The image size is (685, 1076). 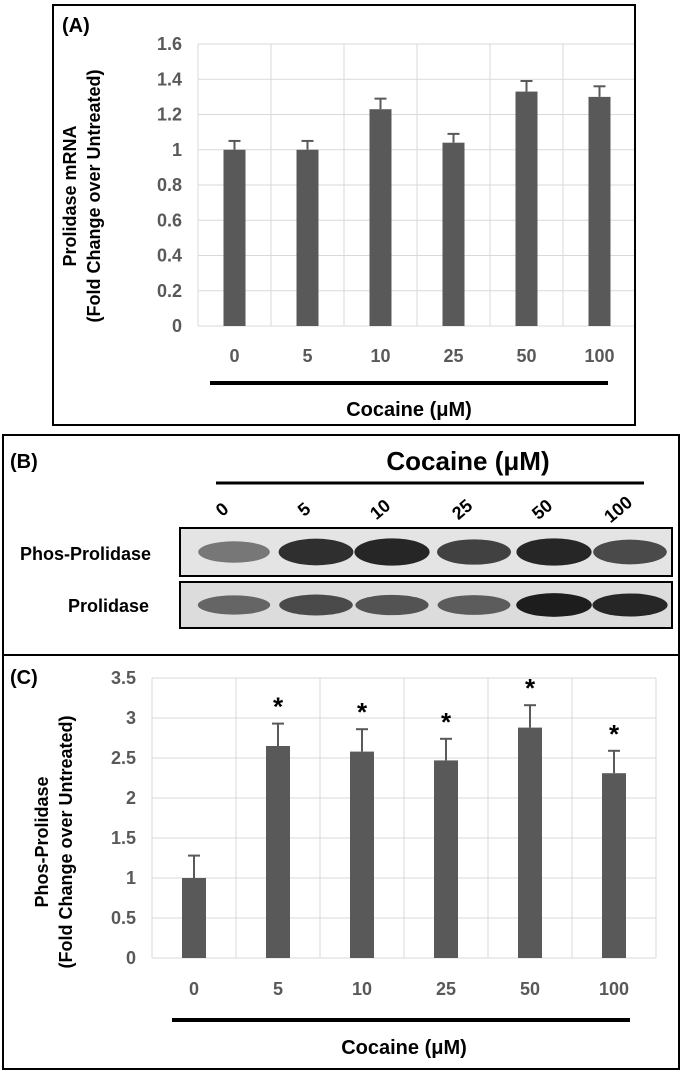 What do you see at coordinates (24, 462) in the screenshot?
I see `panel-b-label: (B)` at bounding box center [24, 462].